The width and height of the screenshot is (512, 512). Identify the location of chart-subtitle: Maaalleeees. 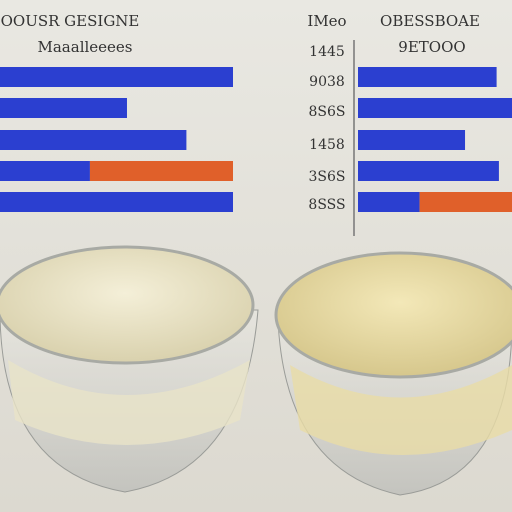
(85, 47).